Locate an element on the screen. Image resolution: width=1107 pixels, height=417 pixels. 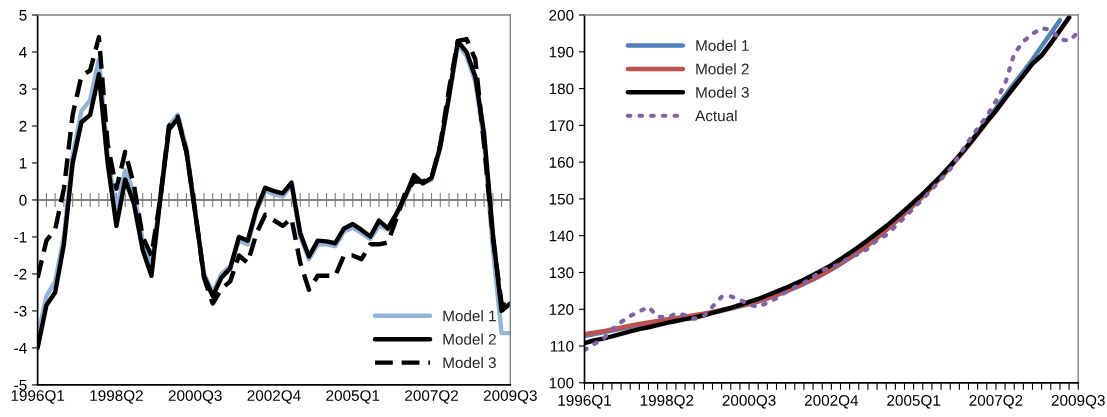
y-tick-label: 140 is located at coordinates (561, 236).